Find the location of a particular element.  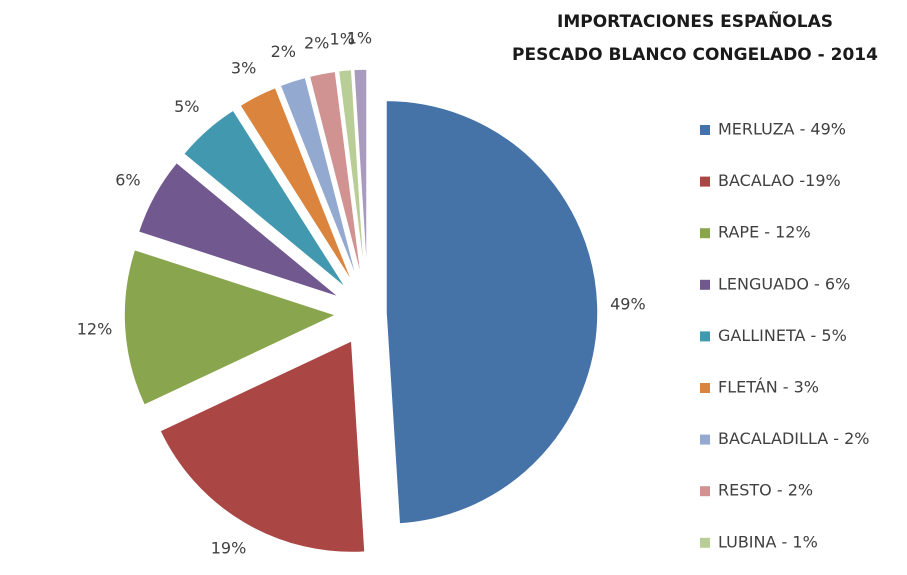

data-label: 19% is located at coordinates (229, 547).